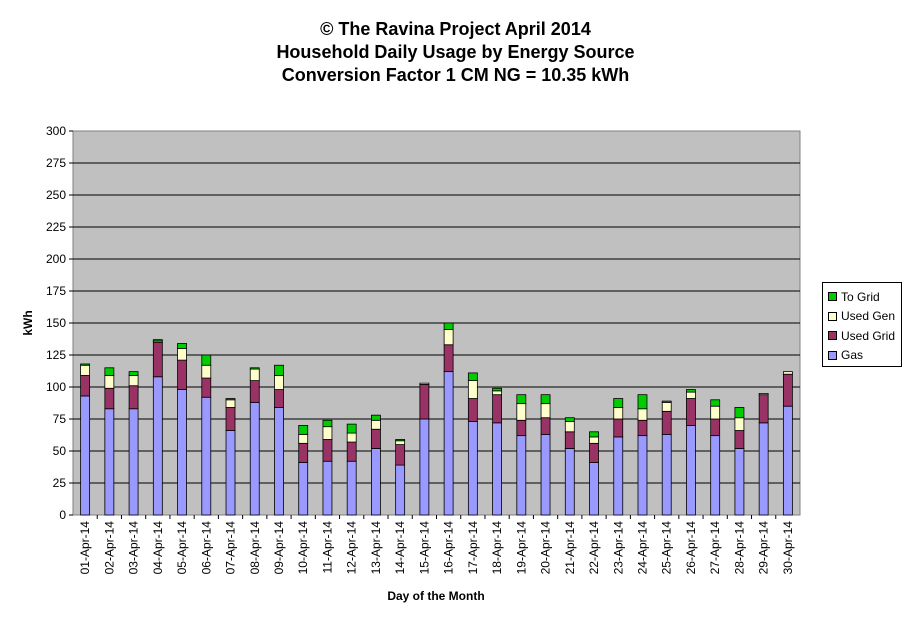 The height and width of the screenshot is (623, 911). What do you see at coordinates (667, 548) in the screenshot?
I see `x-tick-label: 25-Apr-14` at bounding box center [667, 548].